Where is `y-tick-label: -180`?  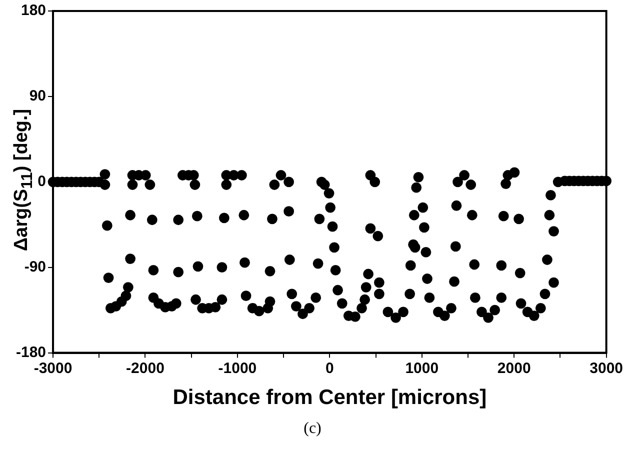 y-tick-label: -180 is located at coordinates (31, 352).